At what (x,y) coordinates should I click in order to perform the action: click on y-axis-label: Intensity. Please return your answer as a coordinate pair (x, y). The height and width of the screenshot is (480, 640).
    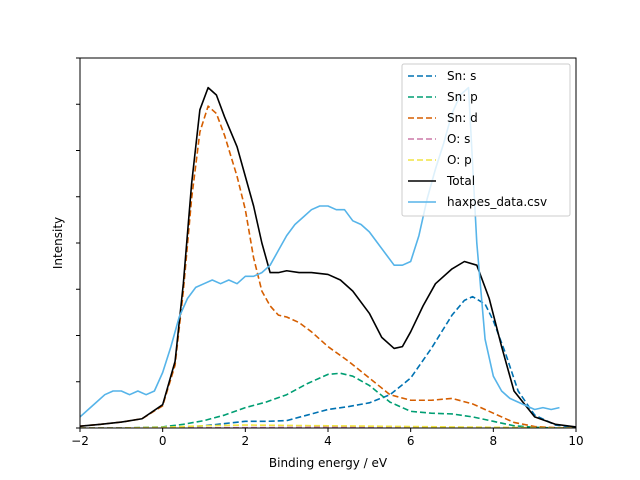
    Looking at the image, I should click on (58, 243).